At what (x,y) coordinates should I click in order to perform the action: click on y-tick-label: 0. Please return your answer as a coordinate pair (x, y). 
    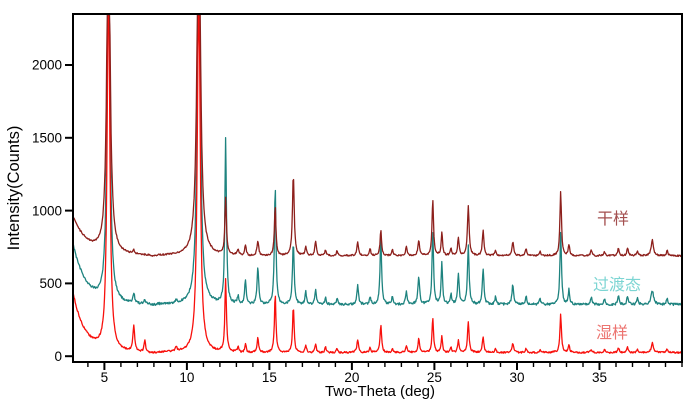
    Looking at the image, I should click on (58, 356).